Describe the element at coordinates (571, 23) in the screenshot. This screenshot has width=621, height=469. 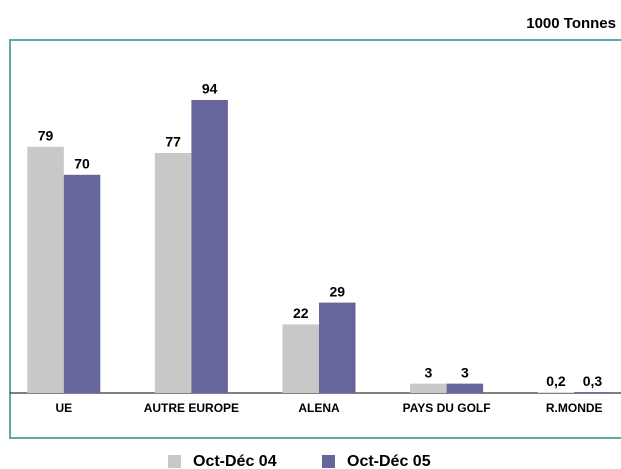
I see `units-label: 1000 Tonnes` at that location.